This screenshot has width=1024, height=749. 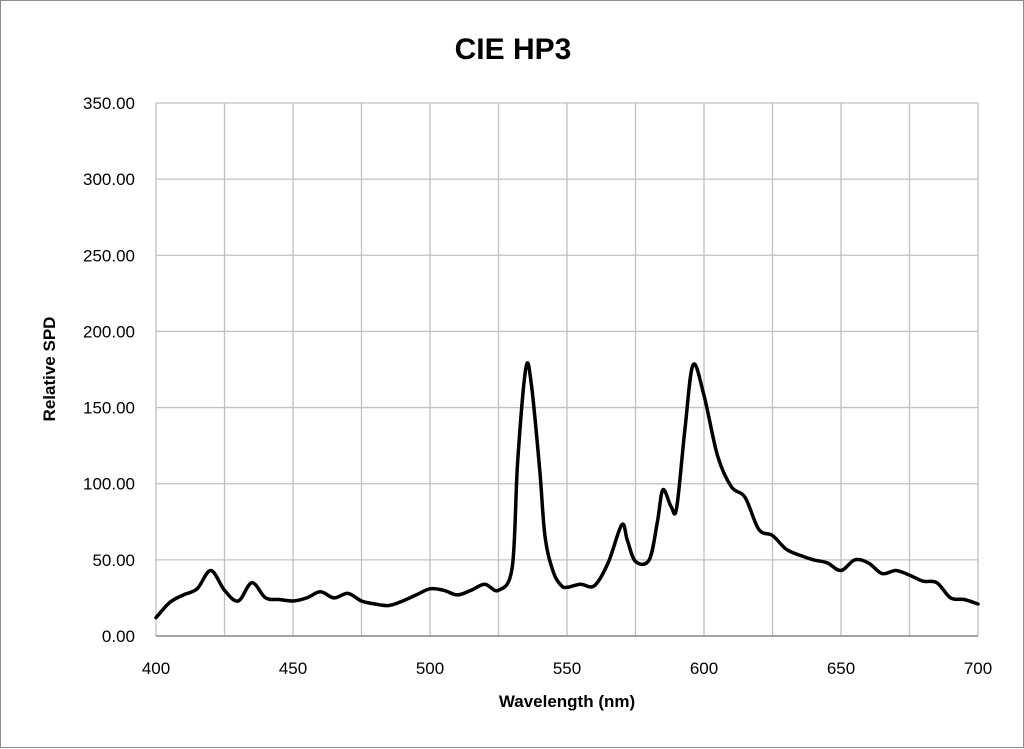 What do you see at coordinates (978, 668) in the screenshot?
I see `x-tick-label: 700` at bounding box center [978, 668].